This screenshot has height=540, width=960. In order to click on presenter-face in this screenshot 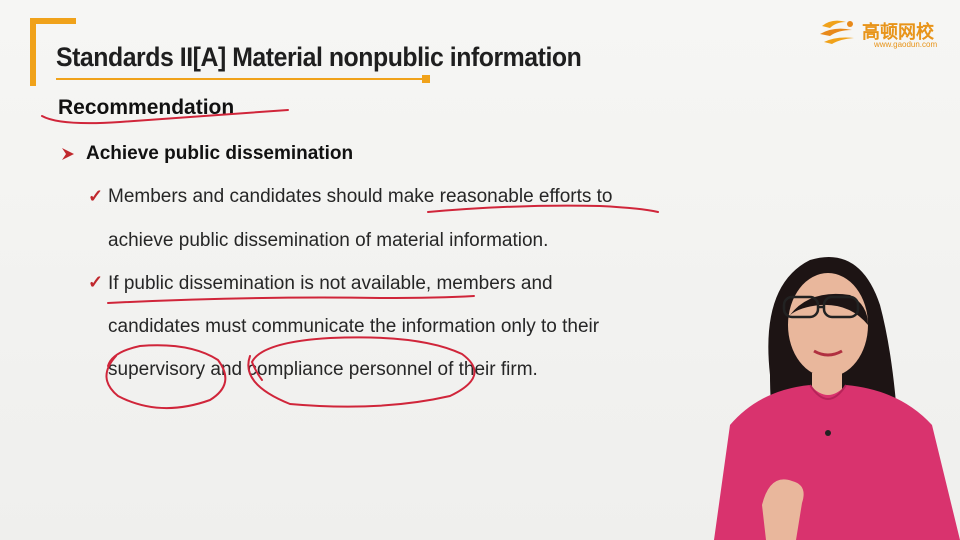, I will do `click(828, 325)`.